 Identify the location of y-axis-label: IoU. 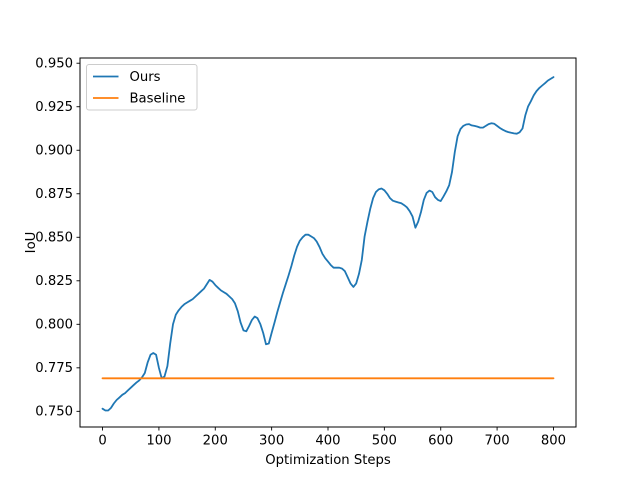
(31, 243).